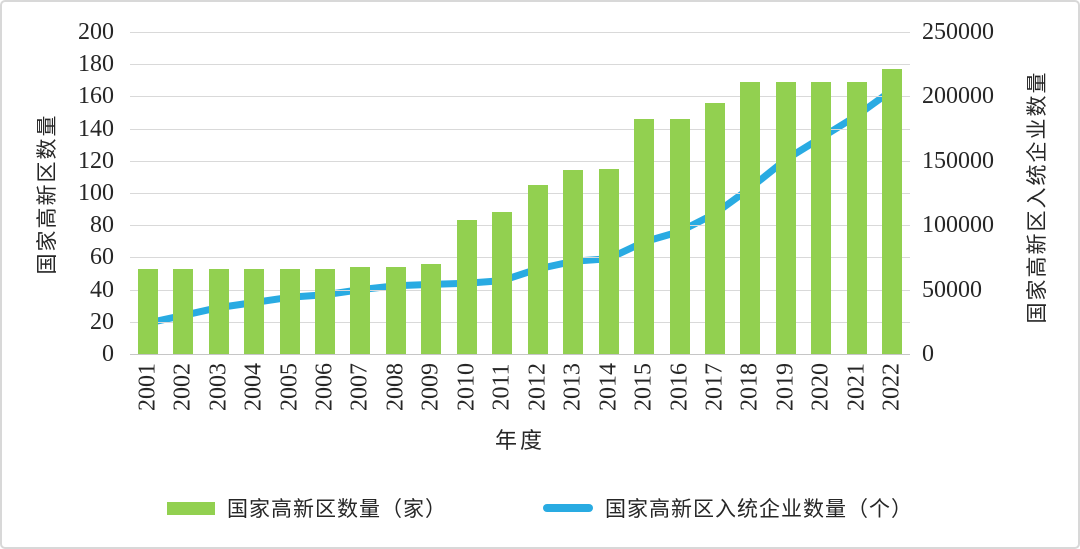  Describe the element at coordinates (502, 283) in the screenshot. I see `bar-2011` at that location.